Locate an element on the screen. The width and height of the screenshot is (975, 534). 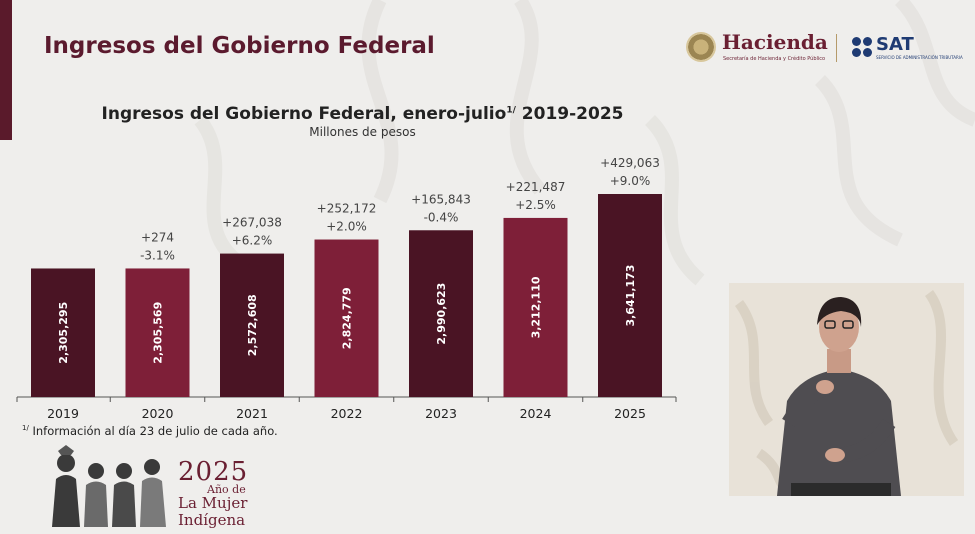
logo-separator is located at coordinates (836, 48).